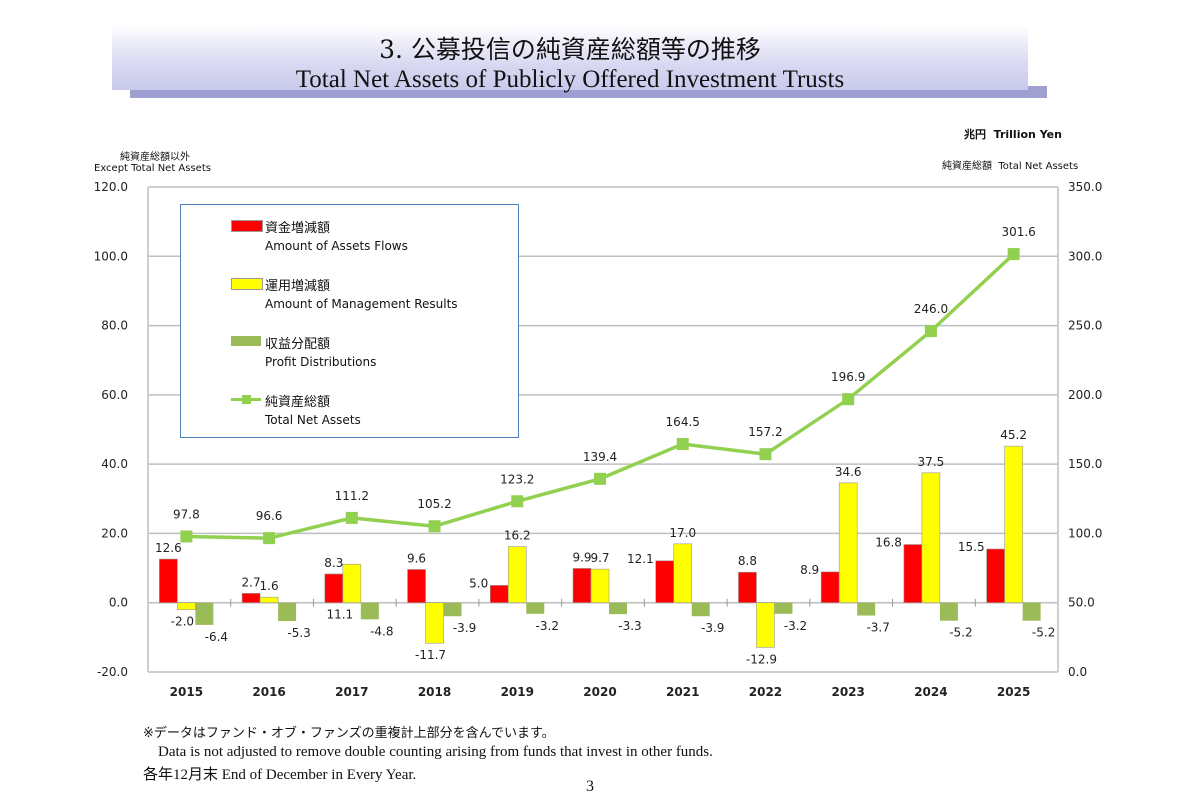 The image size is (1200, 800). I want to click on title-jp: 3. 公募投信の純資産総額等の推移, so click(570, 49).